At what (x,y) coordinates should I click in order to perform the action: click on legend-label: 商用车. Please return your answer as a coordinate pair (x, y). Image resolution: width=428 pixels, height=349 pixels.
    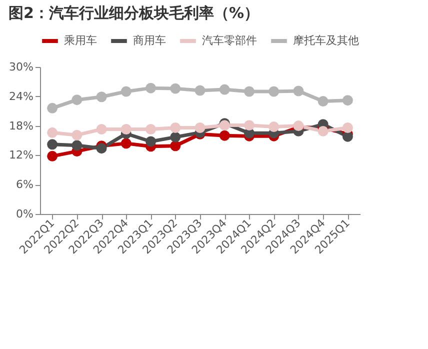
    Looking at the image, I should click on (149, 40).